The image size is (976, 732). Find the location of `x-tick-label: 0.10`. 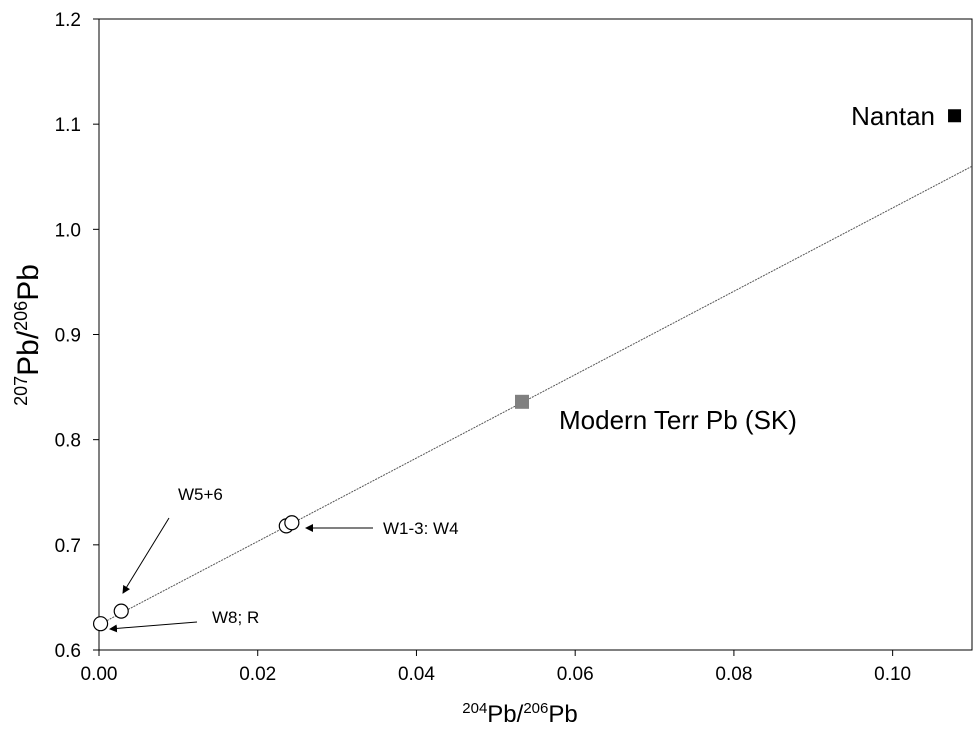

x-tick-label: 0.10 is located at coordinates (892, 674).